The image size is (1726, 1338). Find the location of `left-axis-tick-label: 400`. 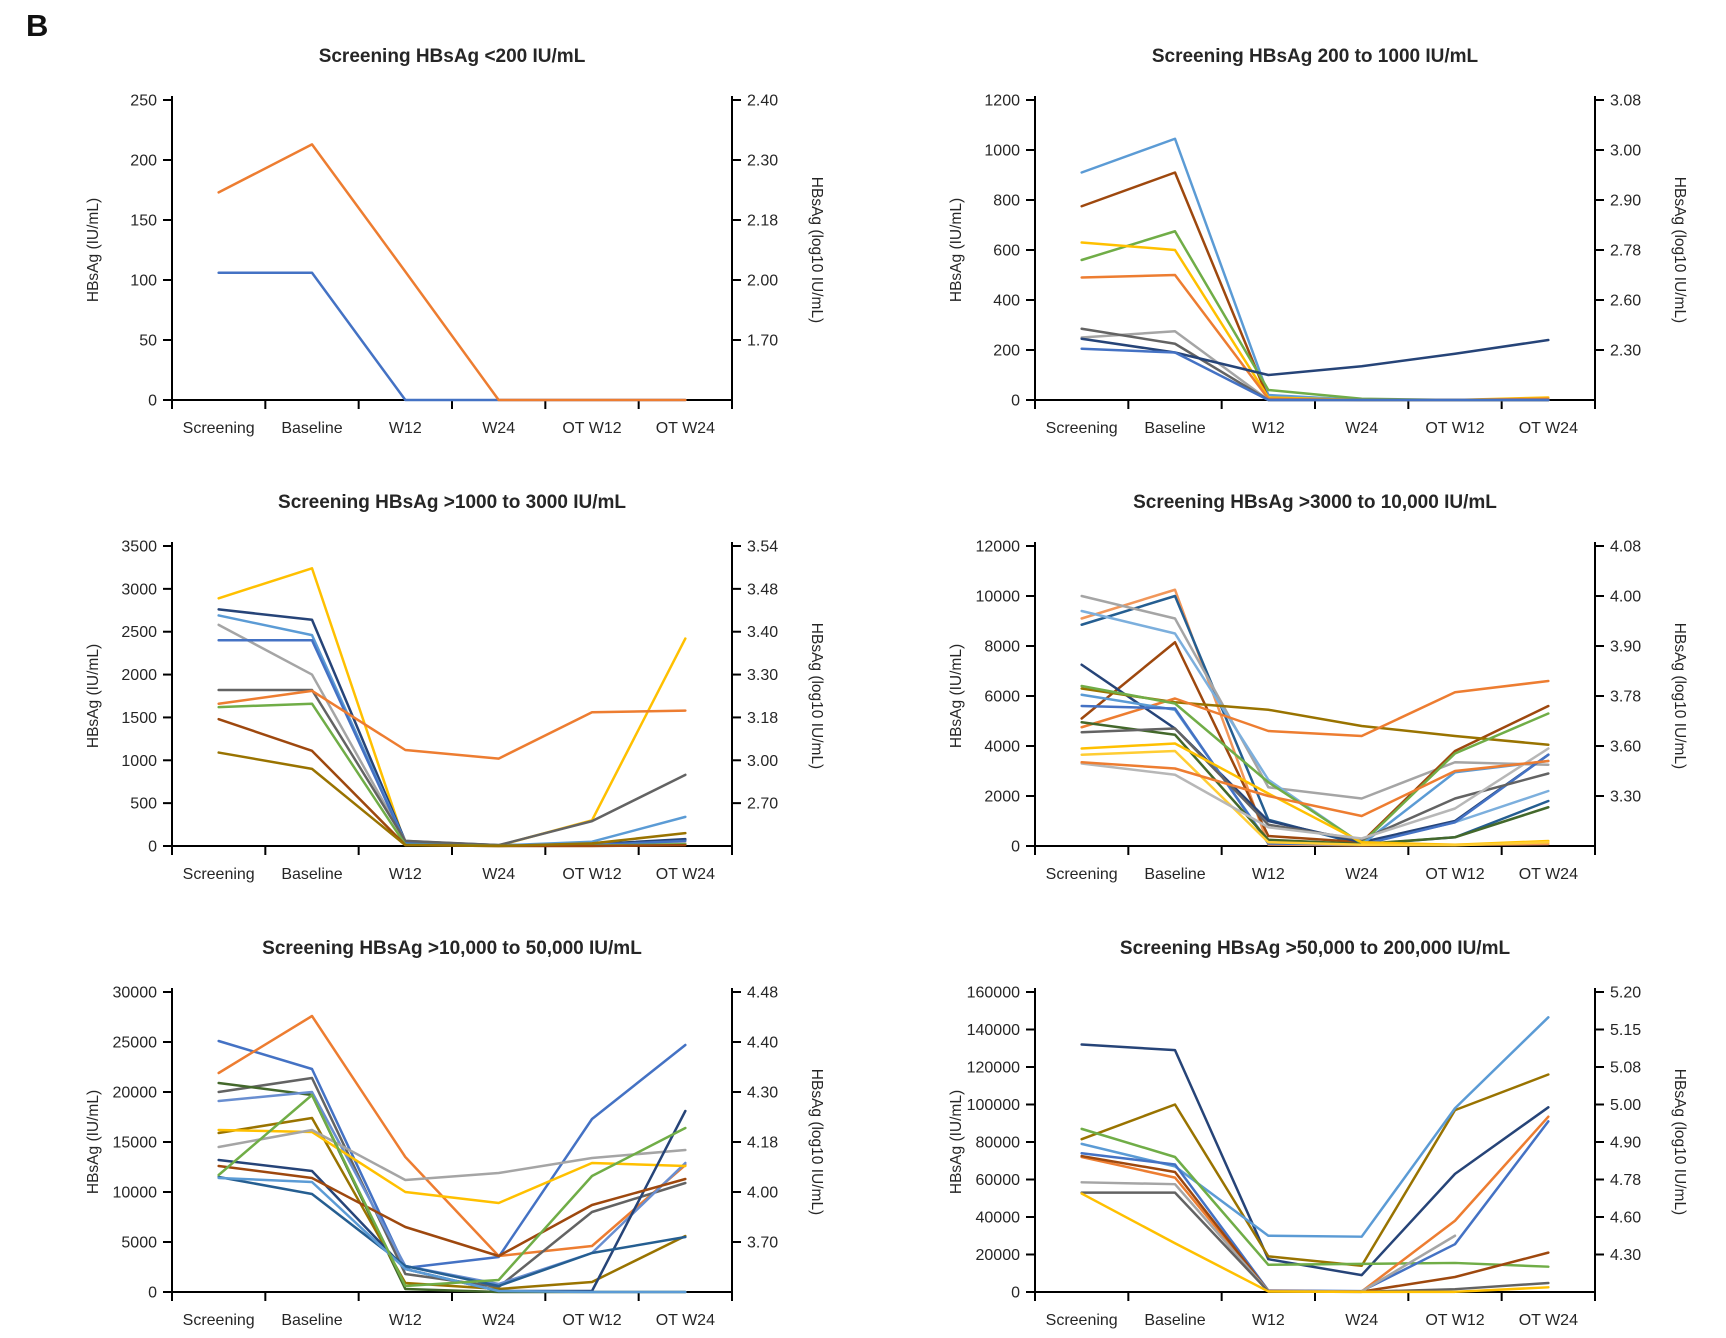

left-axis-tick-label: 400 is located at coordinates (1006, 301).